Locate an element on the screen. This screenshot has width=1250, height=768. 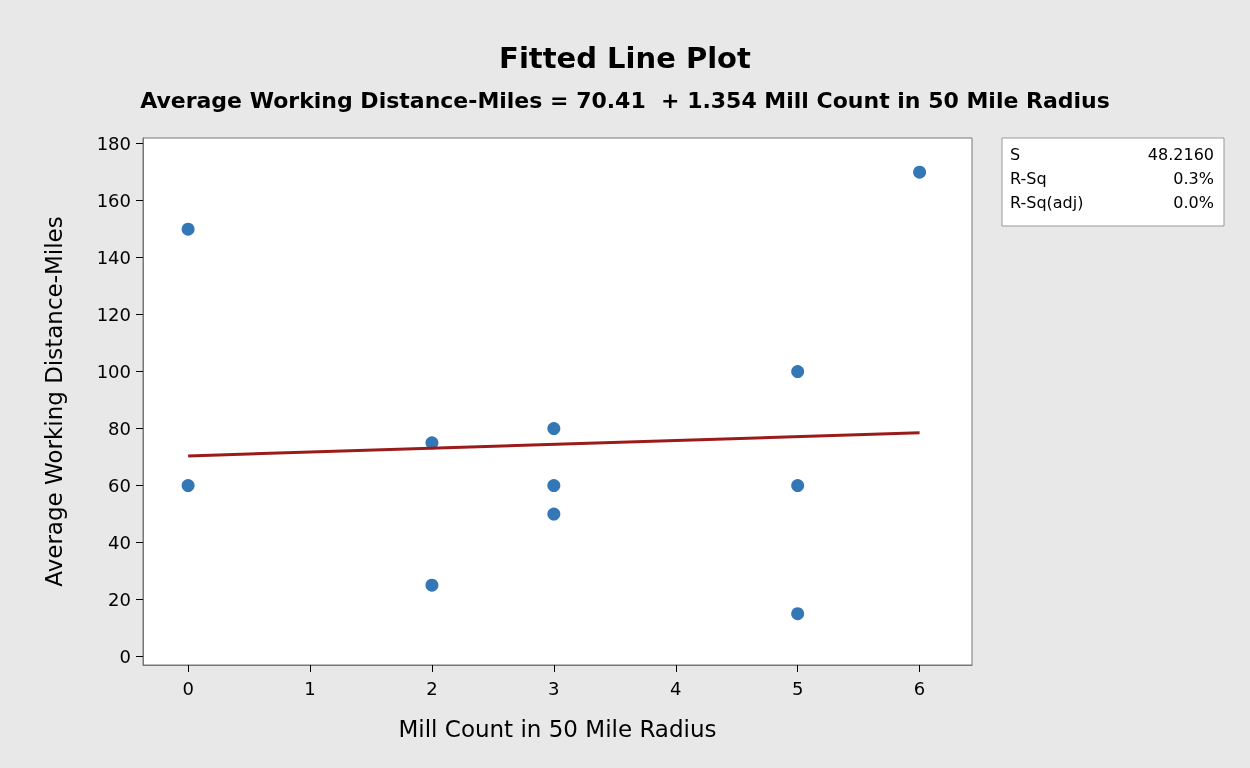
x-tick-label: 1 is located at coordinates (310, 688).